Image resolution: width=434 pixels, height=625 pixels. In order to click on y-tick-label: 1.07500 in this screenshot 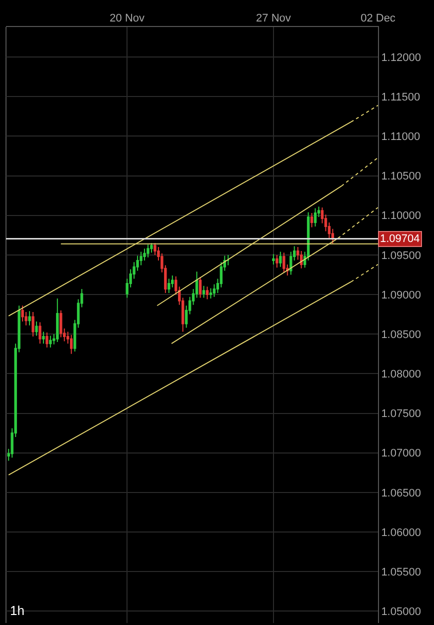, I will do `click(401, 414)`.